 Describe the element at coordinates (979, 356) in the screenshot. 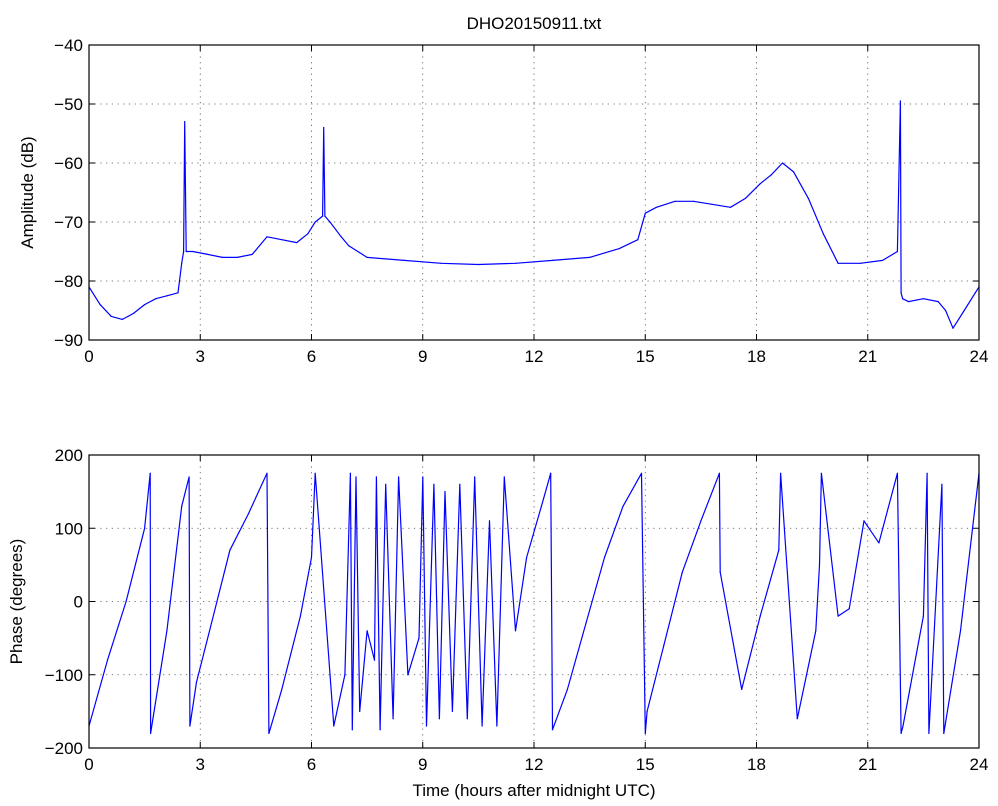

I see `x-tick-label: 24` at that location.